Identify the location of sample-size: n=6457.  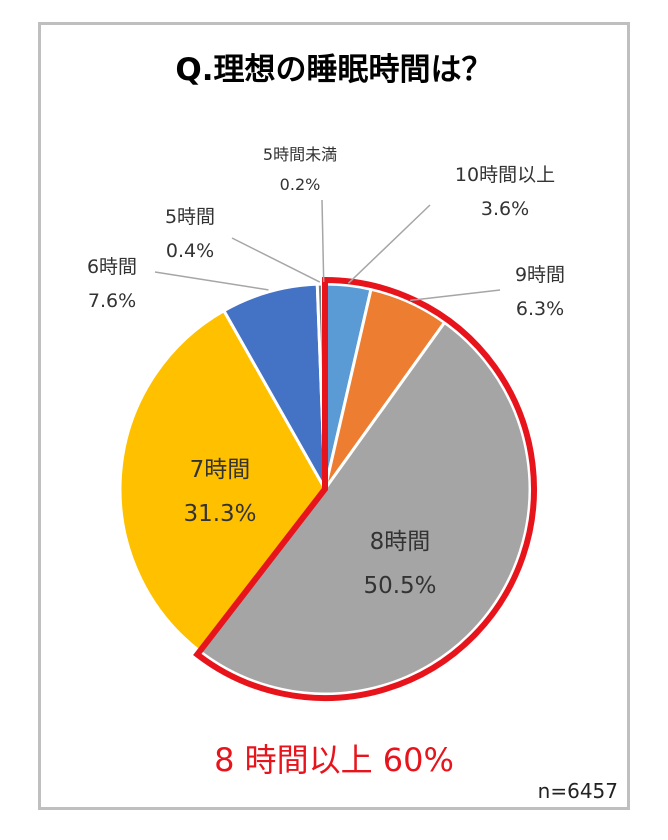
(577, 791).